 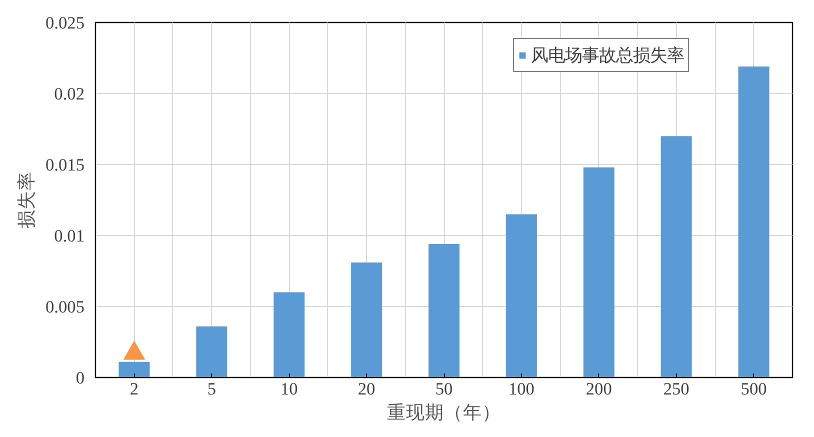 What do you see at coordinates (65, 307) in the screenshot?
I see `y-tick-label: 0.005` at bounding box center [65, 307].